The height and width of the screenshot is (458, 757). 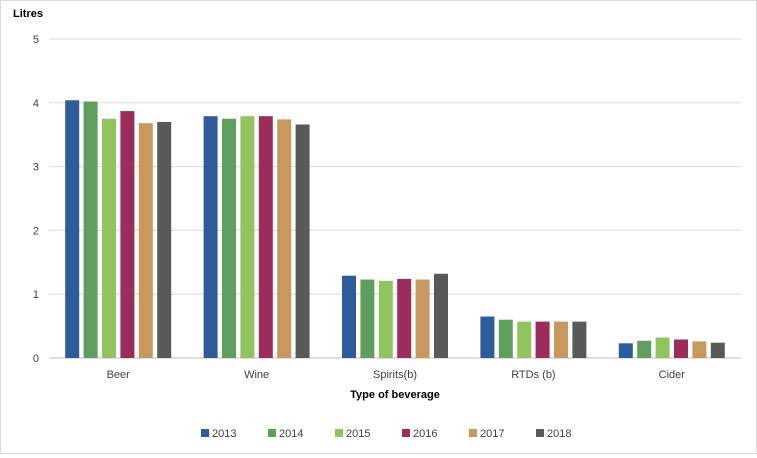 What do you see at coordinates (386, 434) in the screenshot?
I see `legend: 2013 2014 2015 2016 2017 2018` at bounding box center [386, 434].